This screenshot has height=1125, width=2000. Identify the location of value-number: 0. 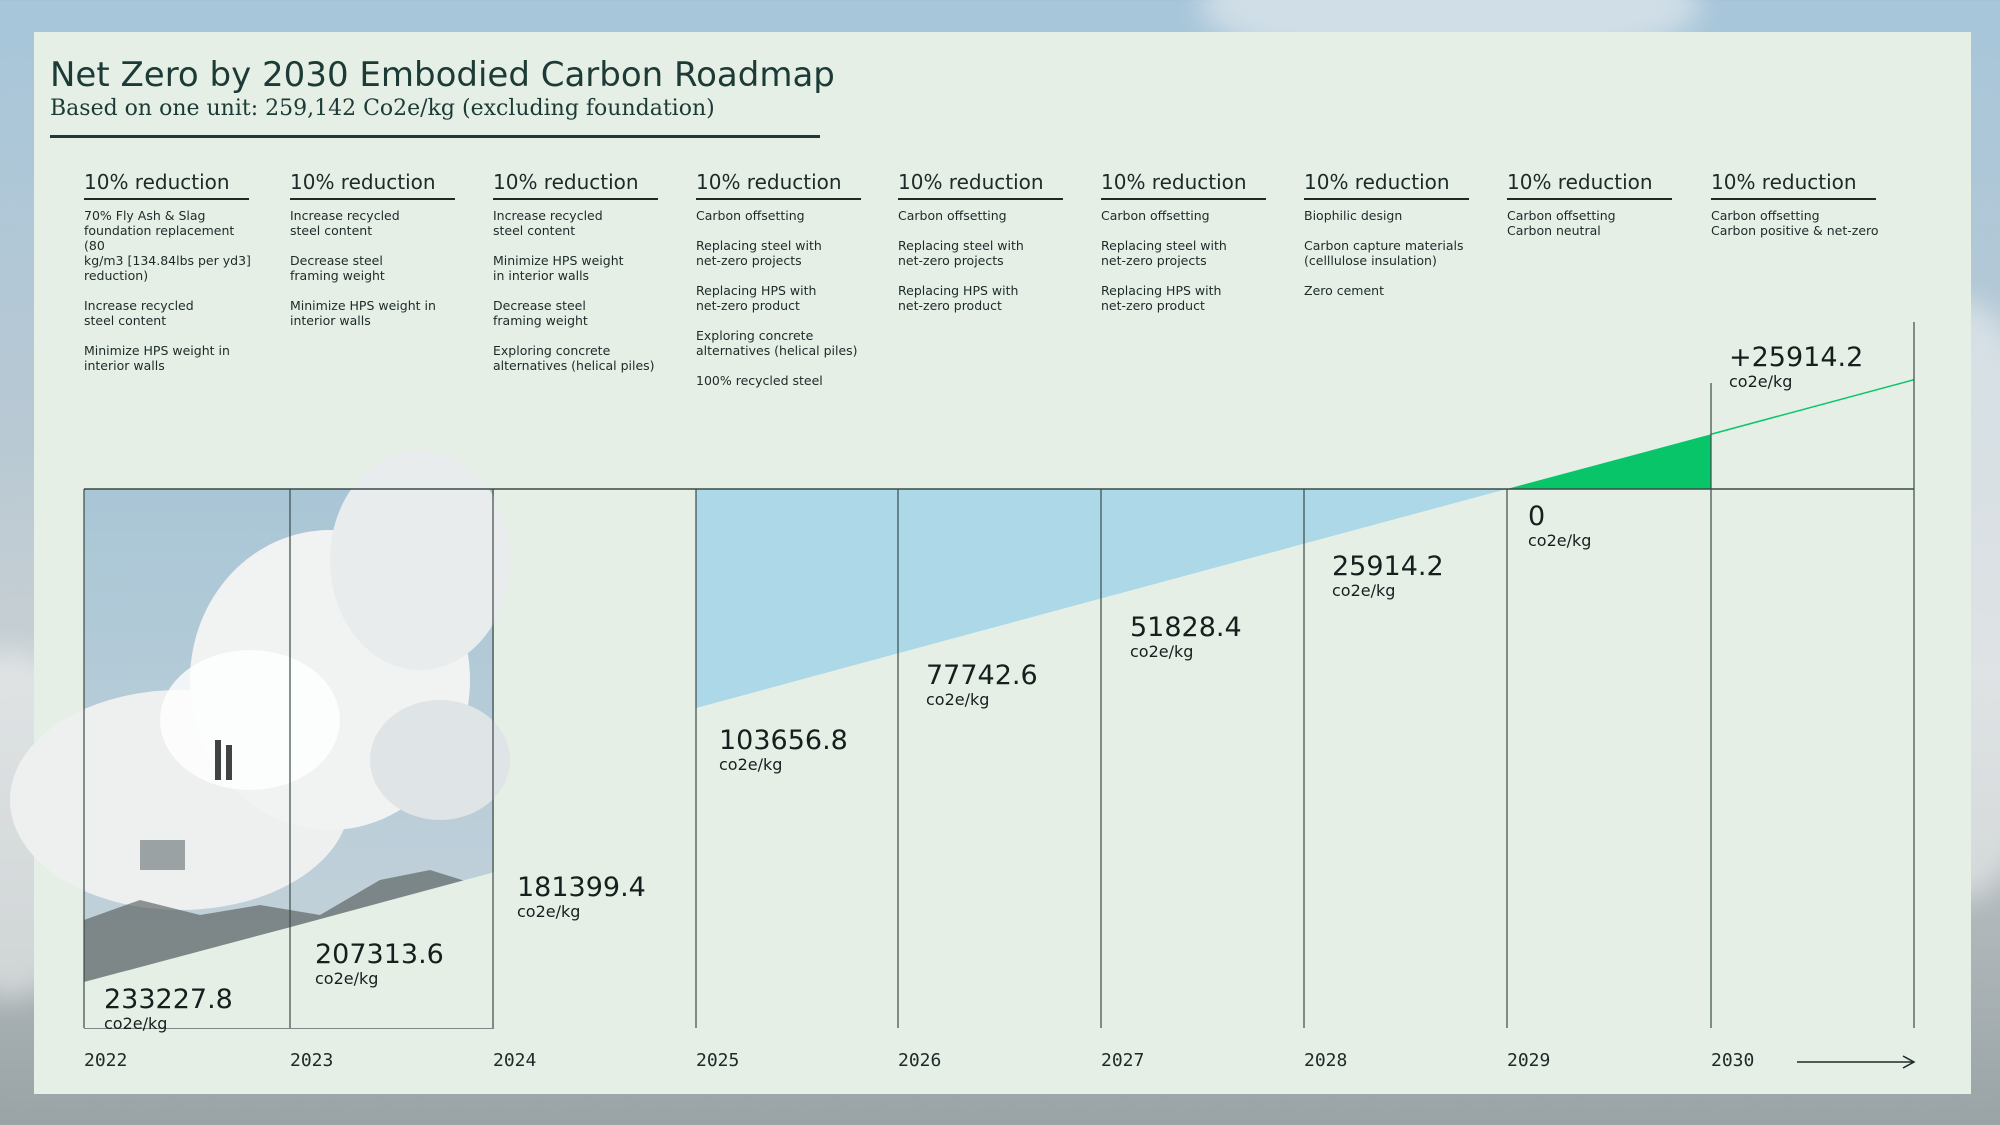
(1537, 516).